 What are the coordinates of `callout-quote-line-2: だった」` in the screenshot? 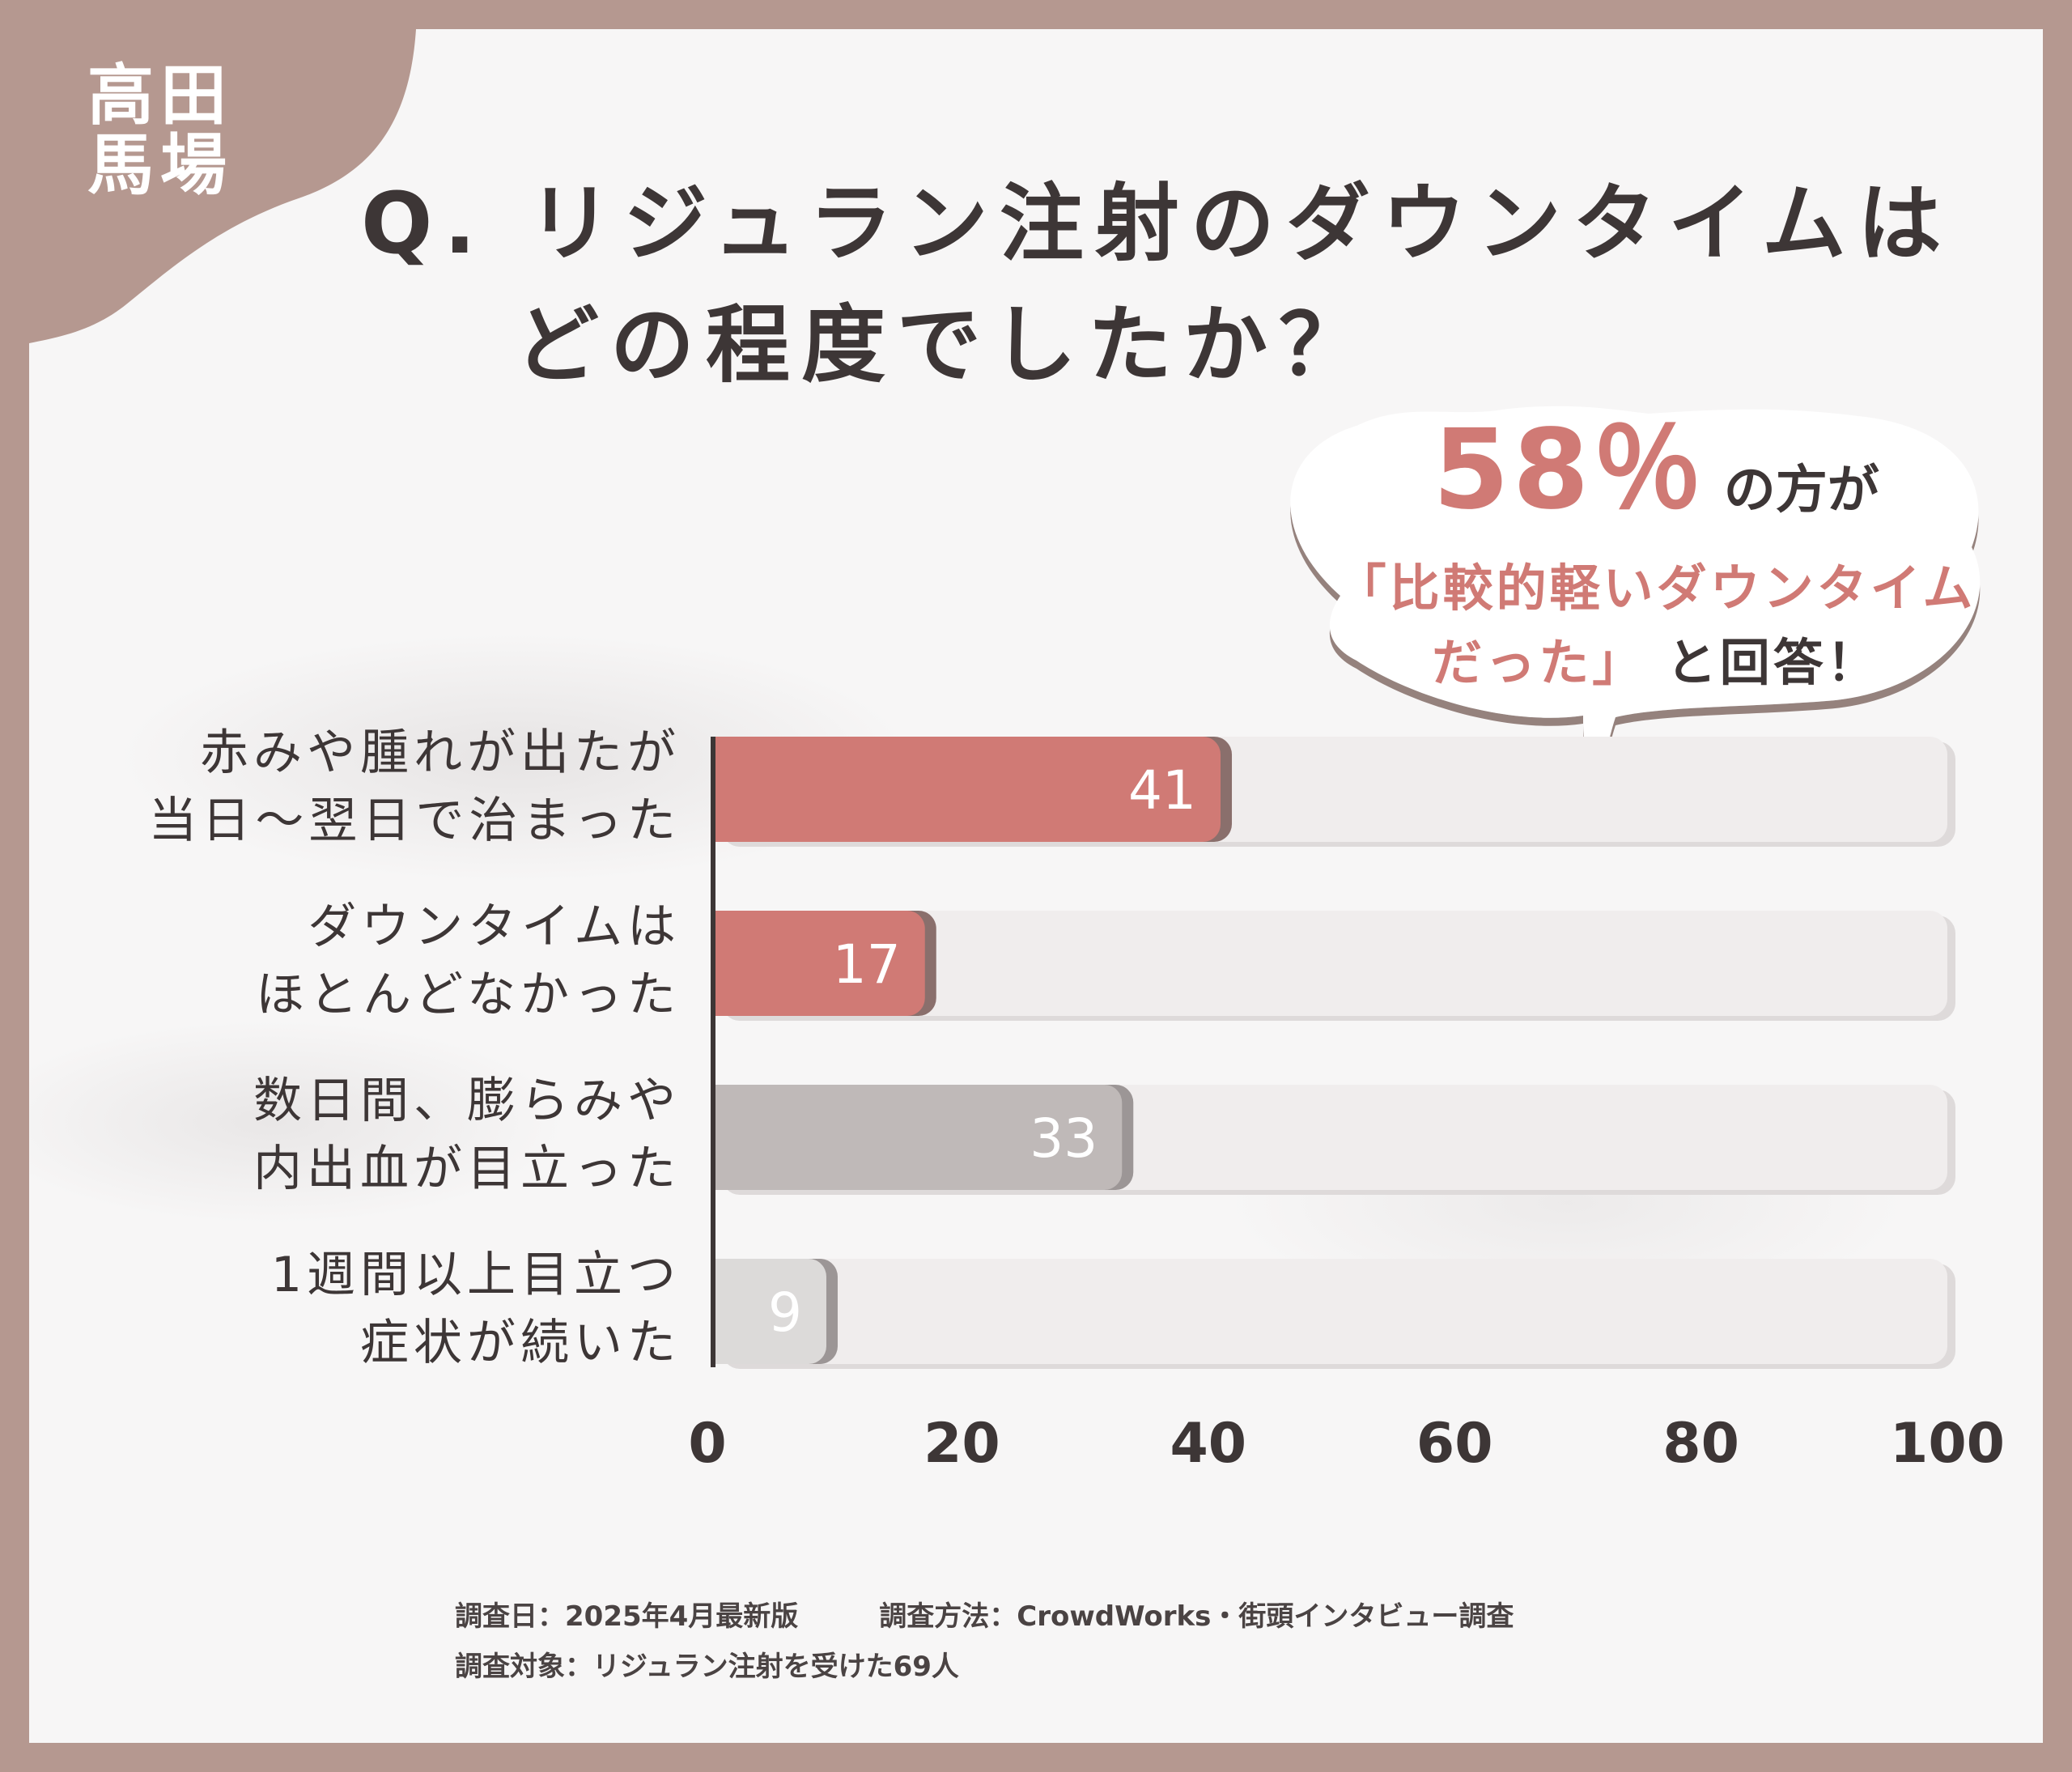 It's located at (1539, 662).